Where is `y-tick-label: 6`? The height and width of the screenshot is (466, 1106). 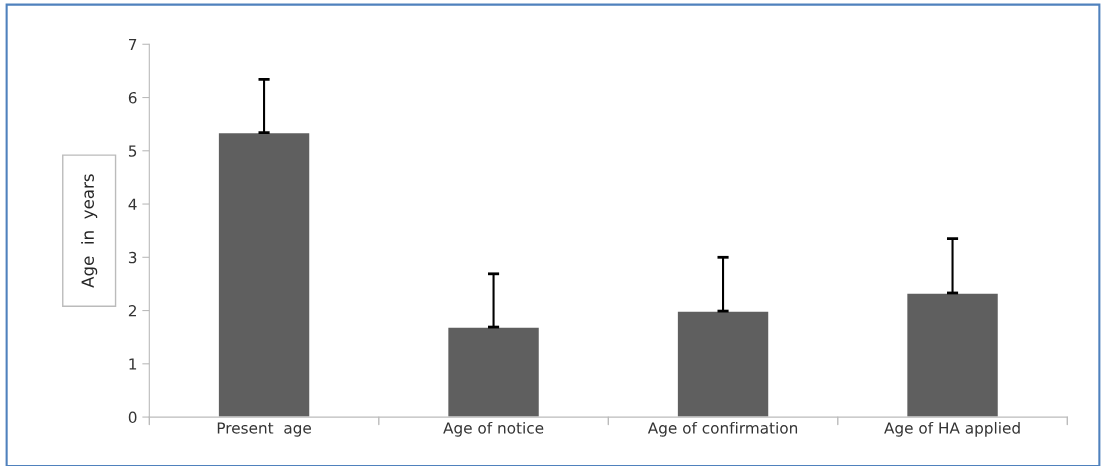
y-tick-label: 6 is located at coordinates (132, 97).